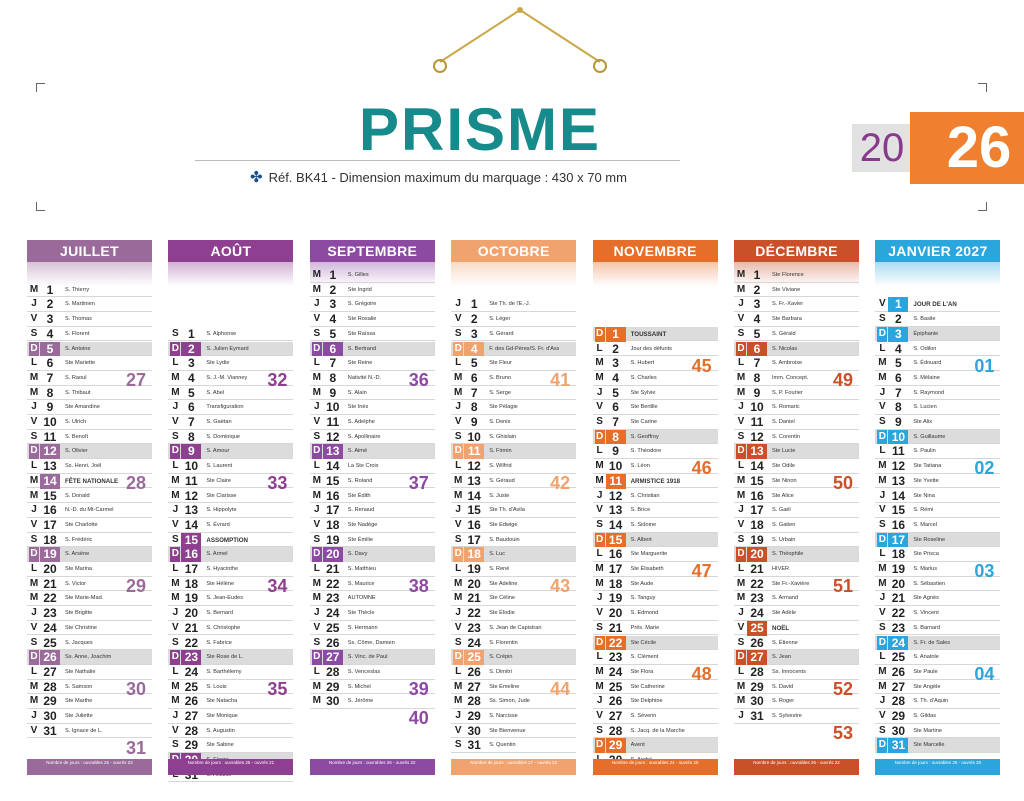  Describe the element at coordinates (231, 349) in the screenshot. I see `day-row: D 2 S. Julien Eymard` at that location.